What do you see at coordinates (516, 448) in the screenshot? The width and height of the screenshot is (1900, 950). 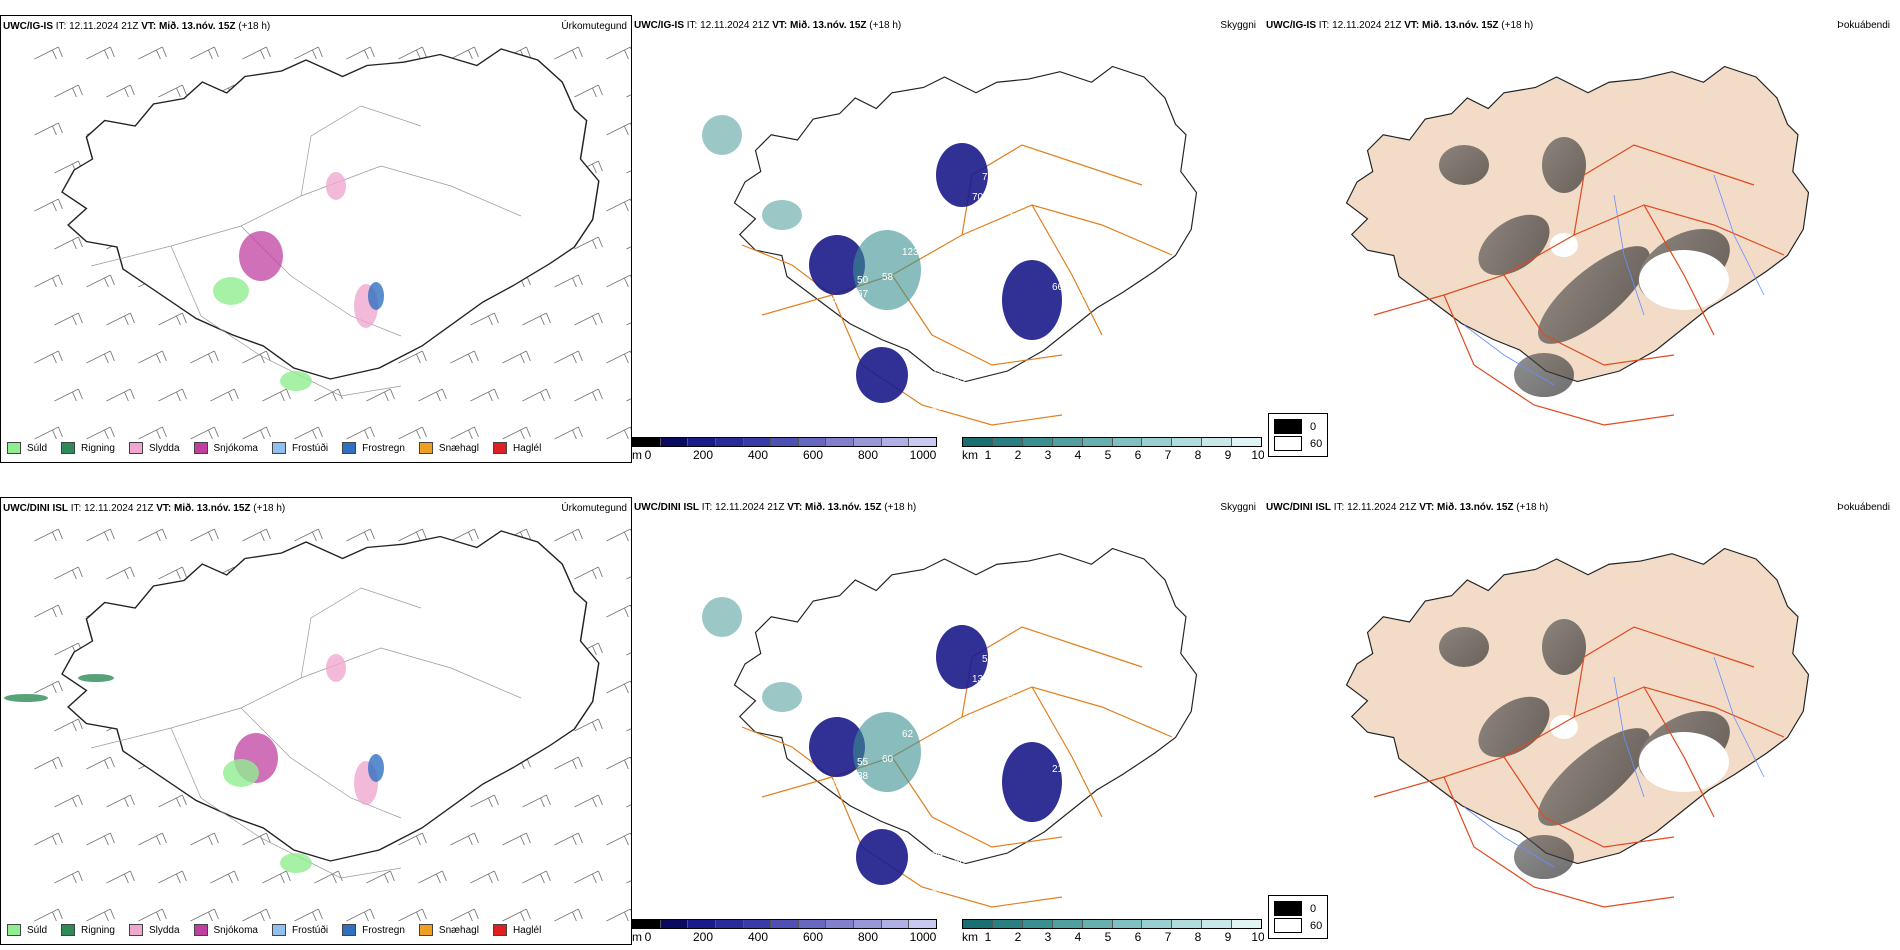 I see `legend-item: Haglél` at bounding box center [516, 448].